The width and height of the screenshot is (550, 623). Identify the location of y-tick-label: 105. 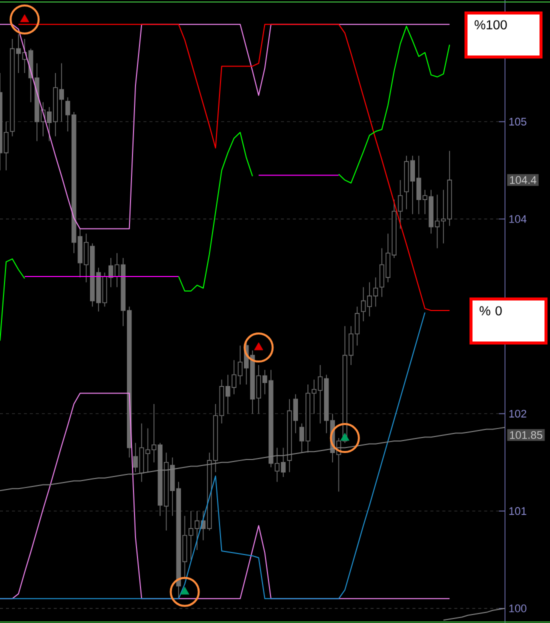
(517, 122).